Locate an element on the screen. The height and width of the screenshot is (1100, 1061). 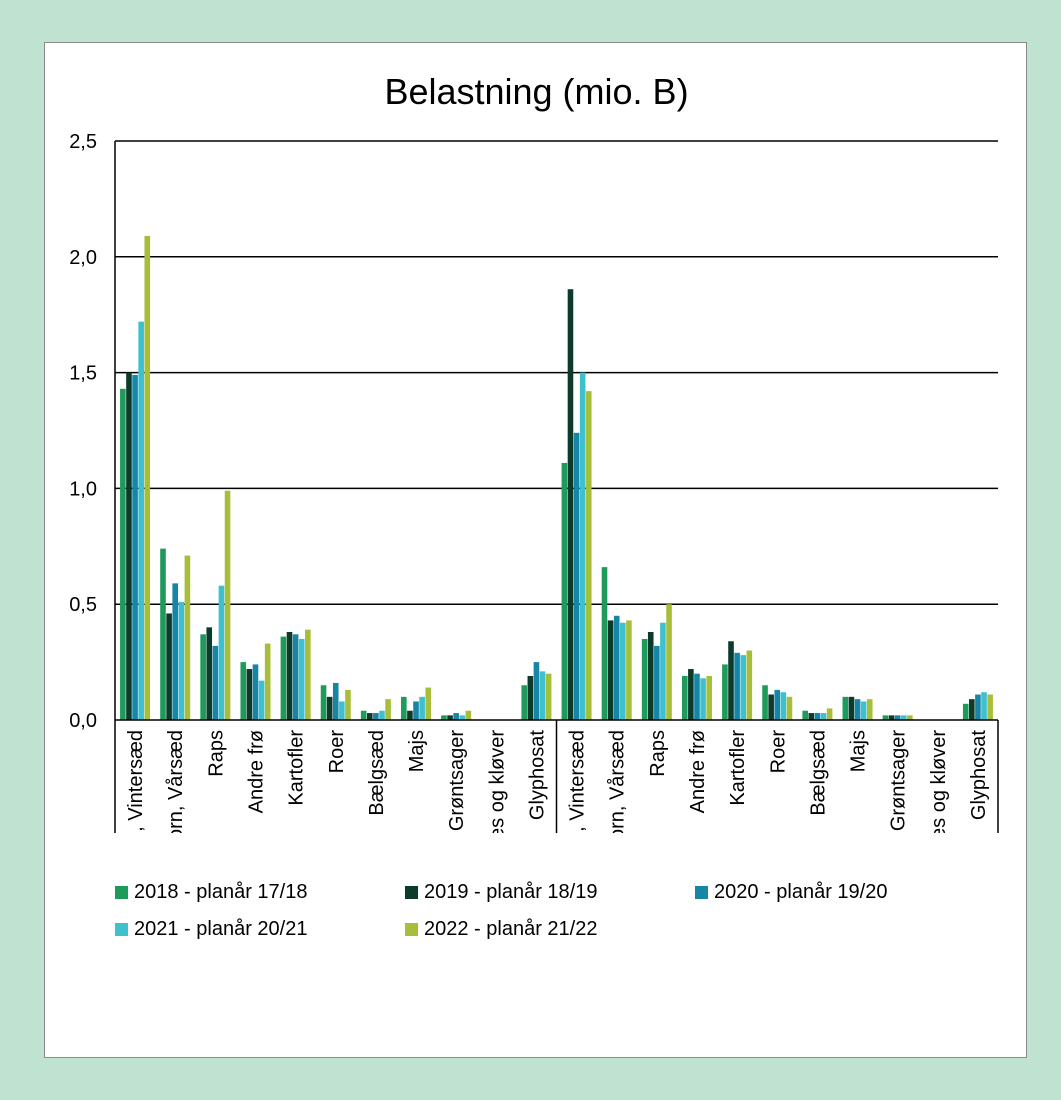
y-tick-label: 0,0 is located at coordinates (83, 721).